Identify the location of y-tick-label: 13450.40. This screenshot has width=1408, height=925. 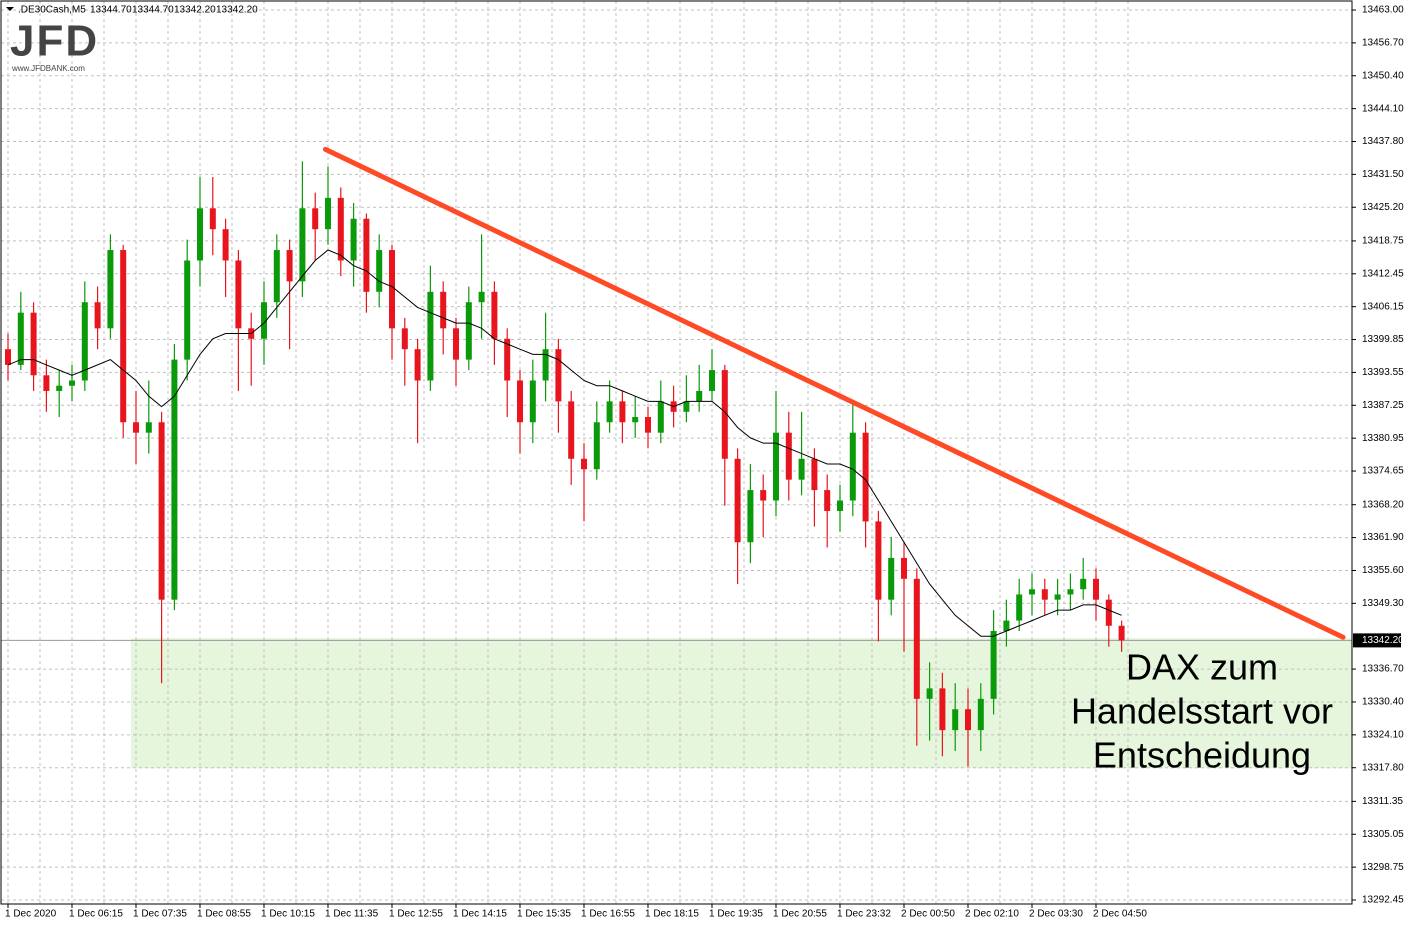
(1383, 75).